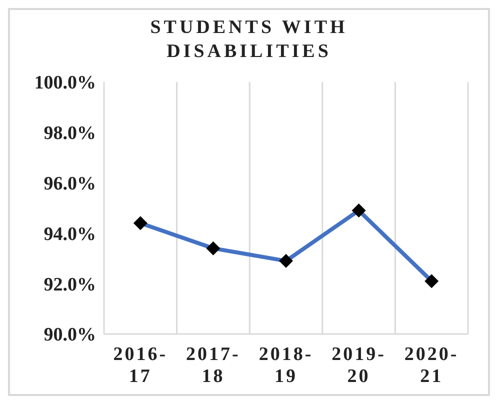 This screenshot has width=500, height=406. Describe the element at coordinates (286, 365) in the screenshot. I see `x-tick-label: 2018-19` at that location.